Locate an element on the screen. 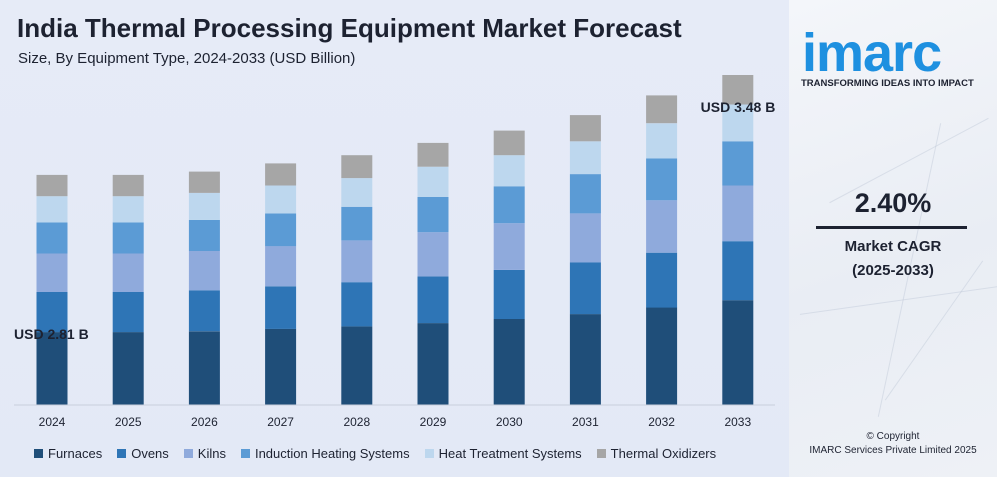  bar-2032-thermal-oxidizers is located at coordinates (662, 109).